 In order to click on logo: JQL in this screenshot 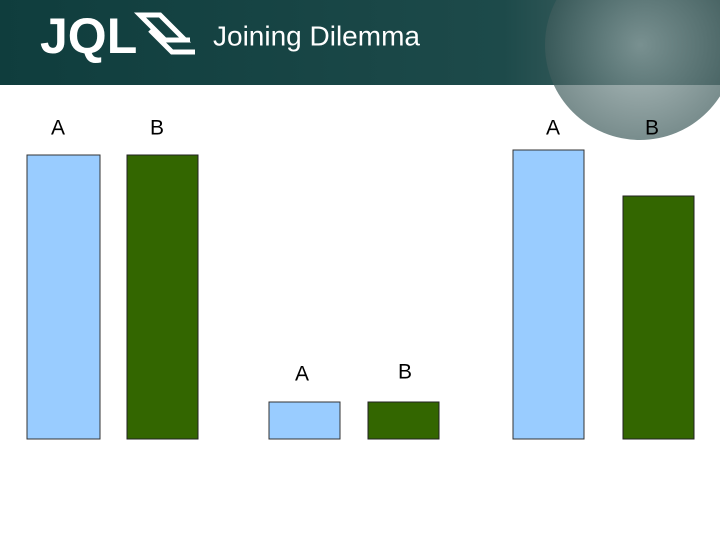, I will do `click(88, 36)`.